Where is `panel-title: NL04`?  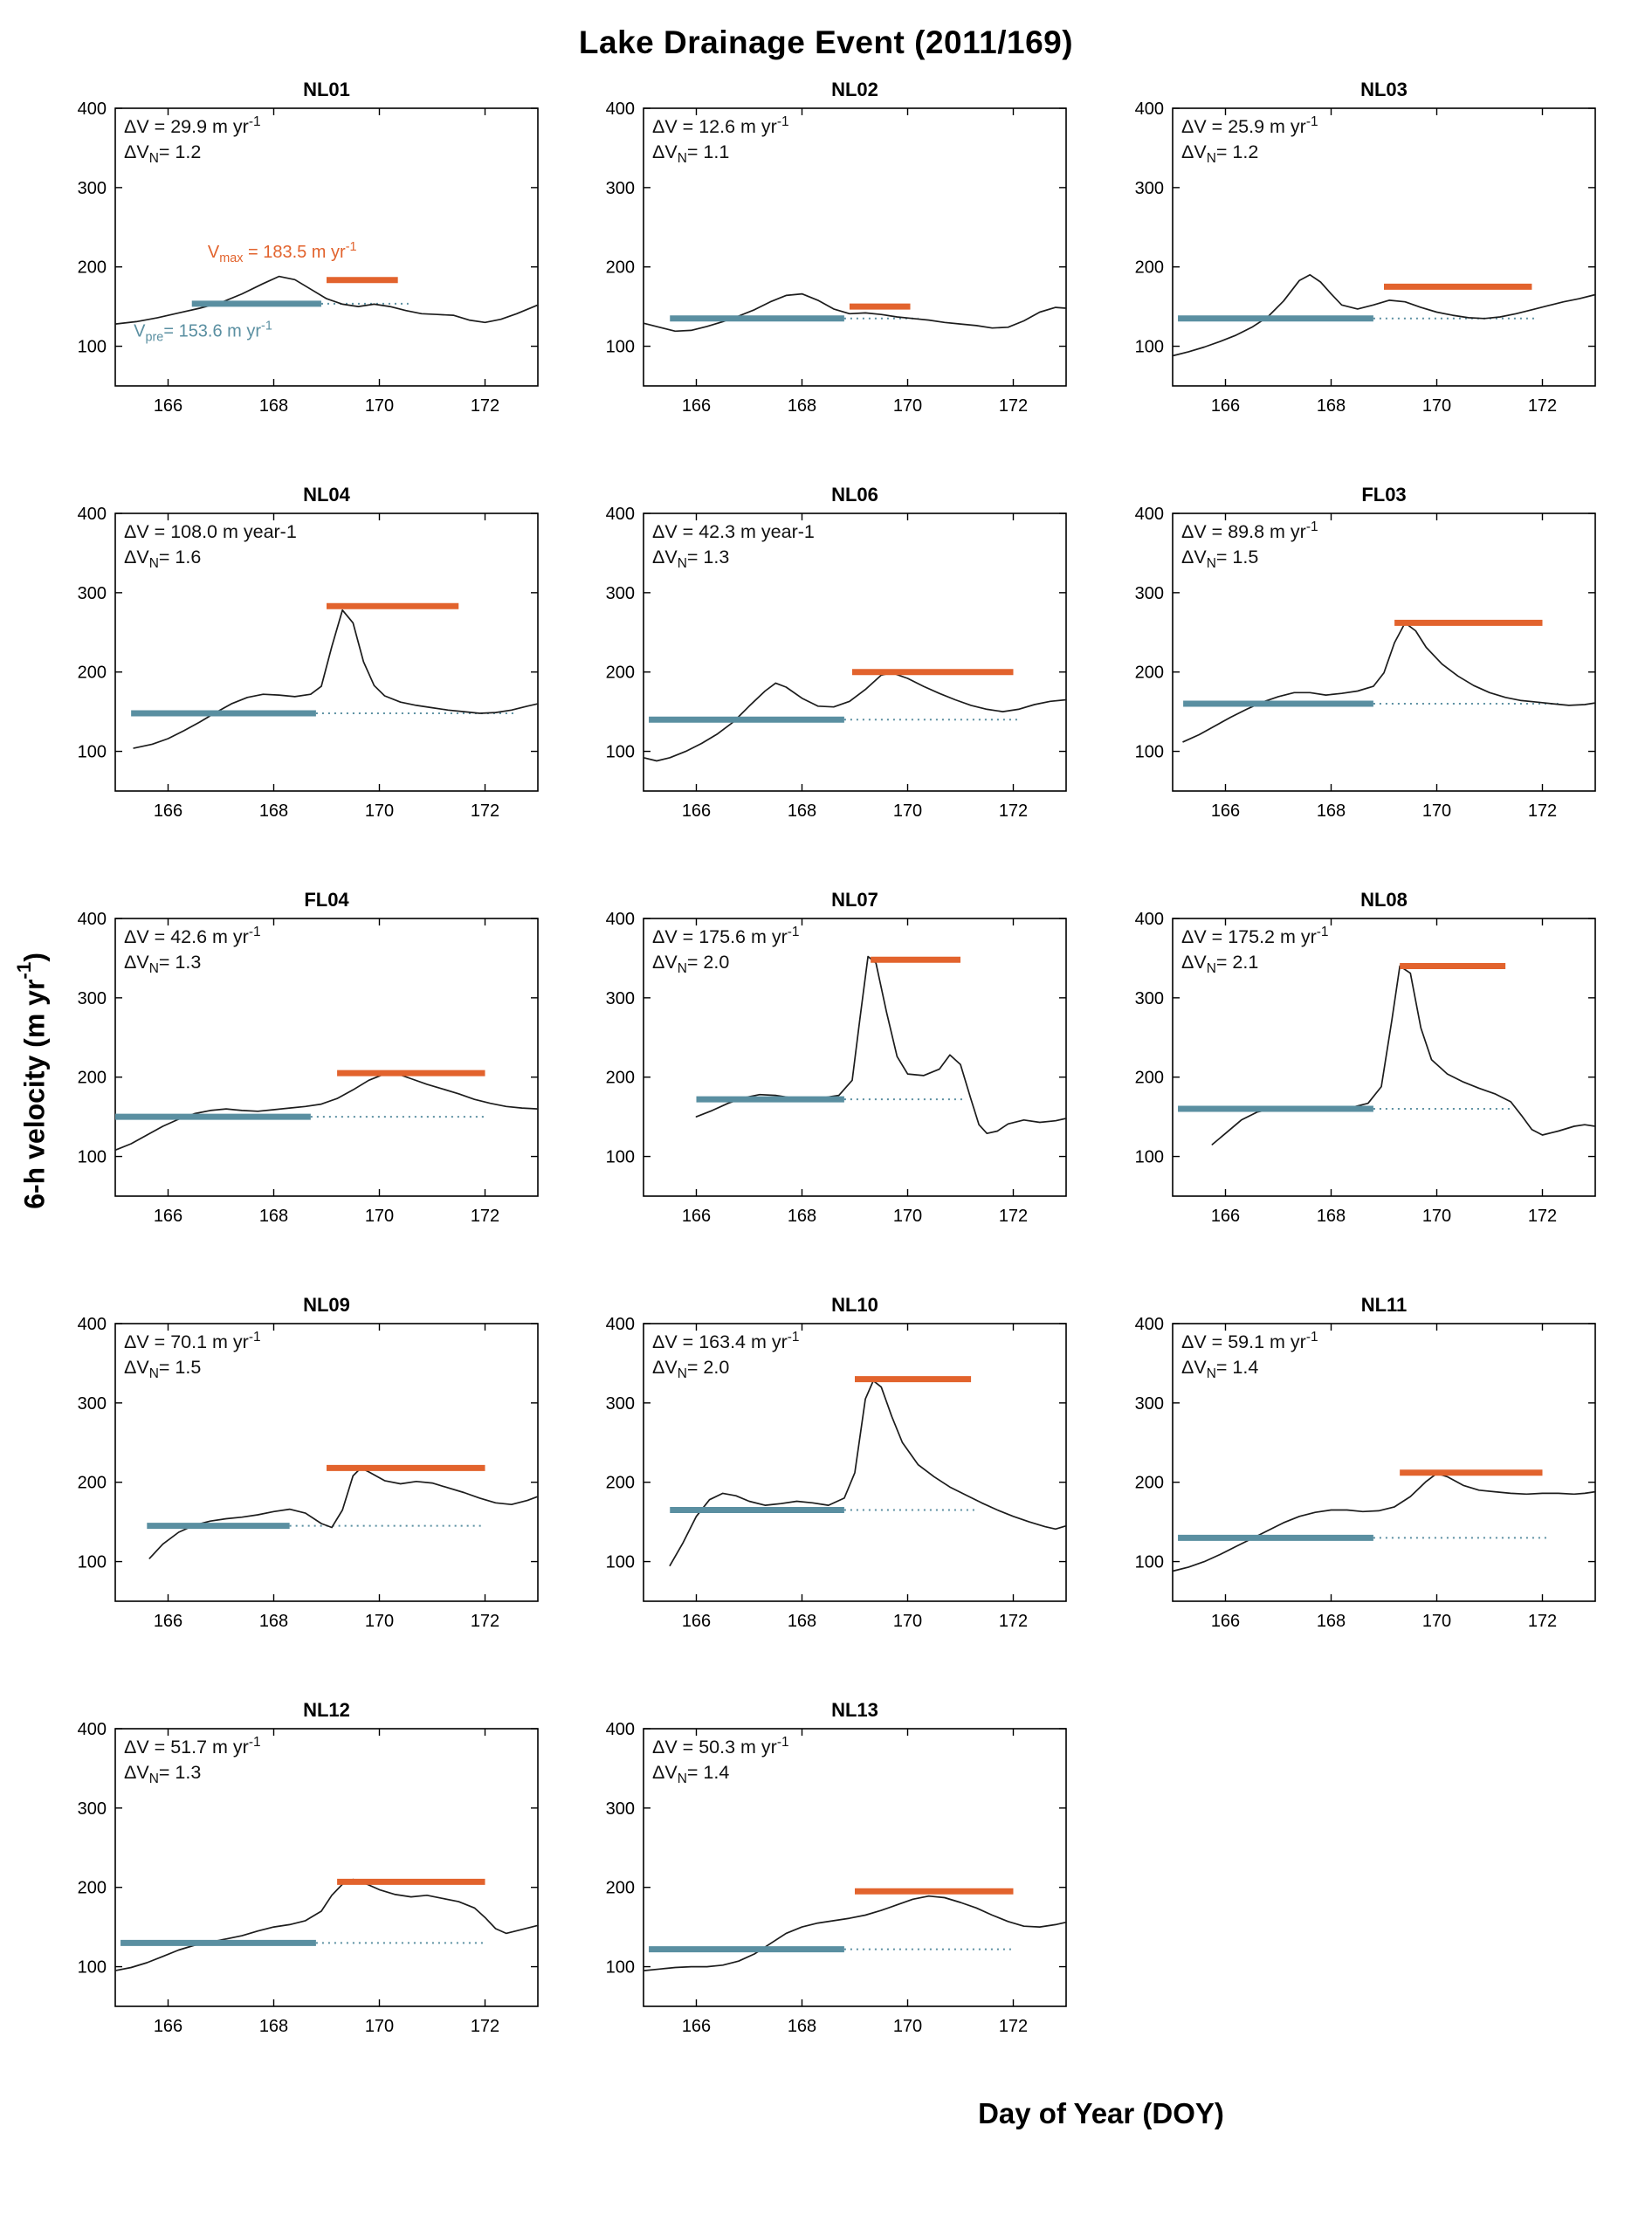 panel-title: NL04 is located at coordinates (327, 495).